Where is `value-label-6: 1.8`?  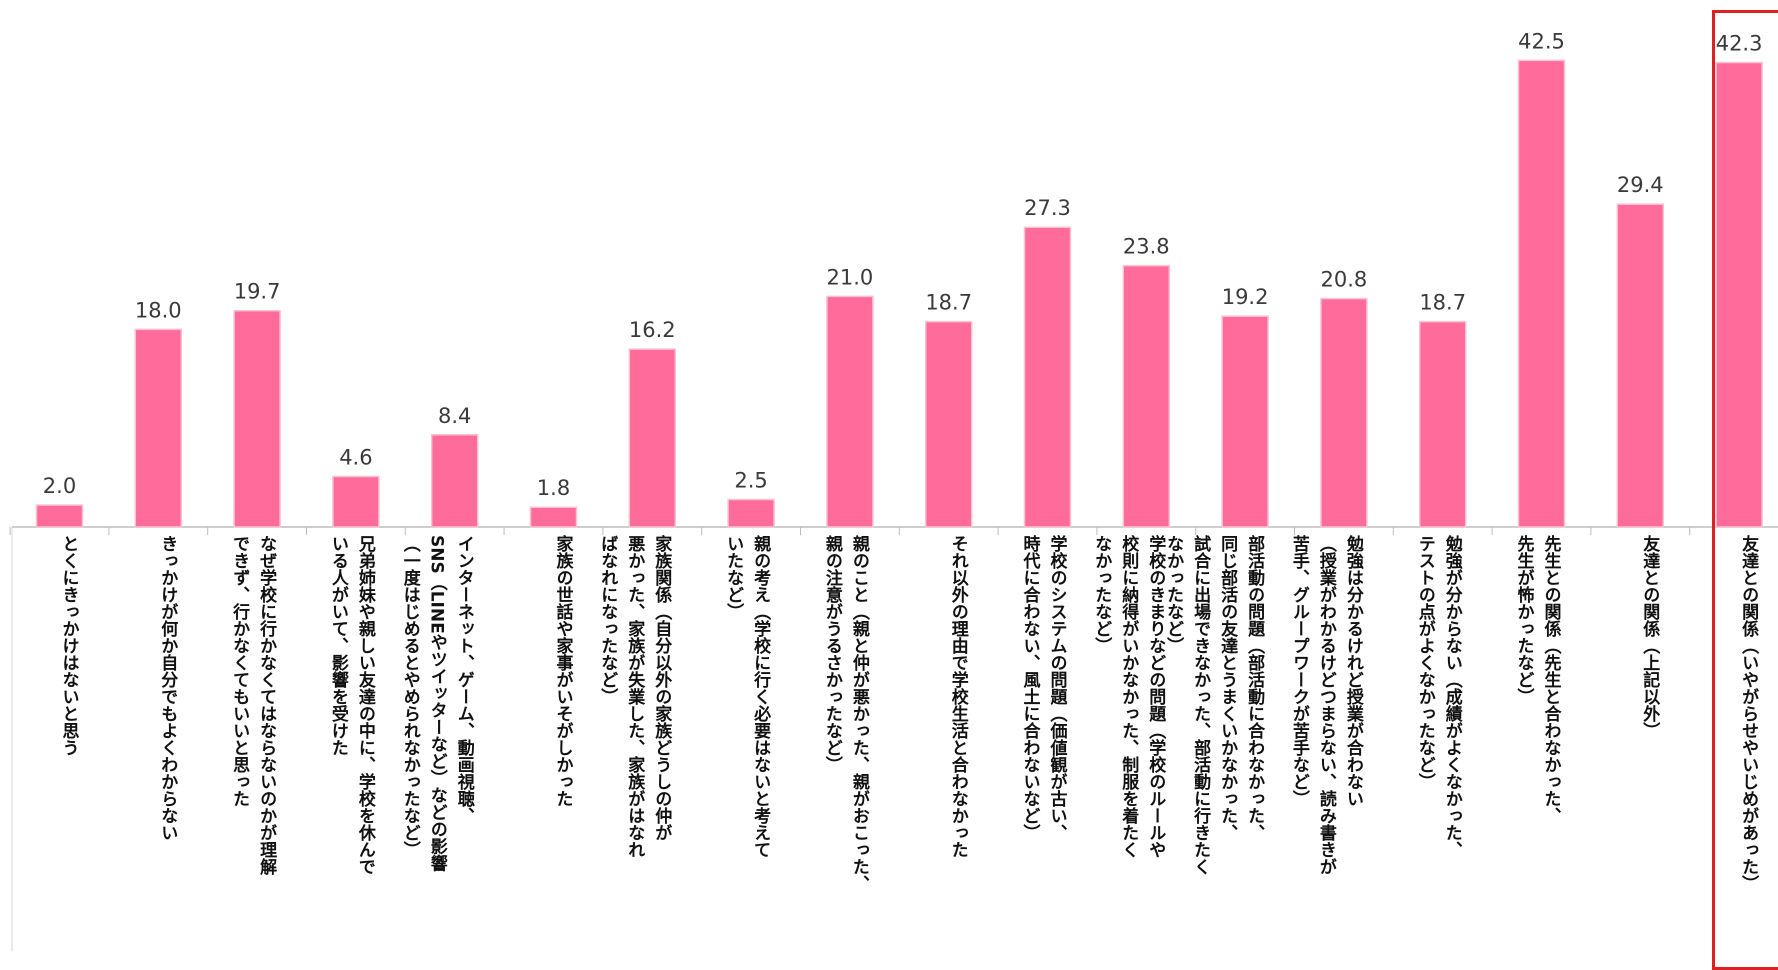
value-label-6: 1.8 is located at coordinates (553, 488).